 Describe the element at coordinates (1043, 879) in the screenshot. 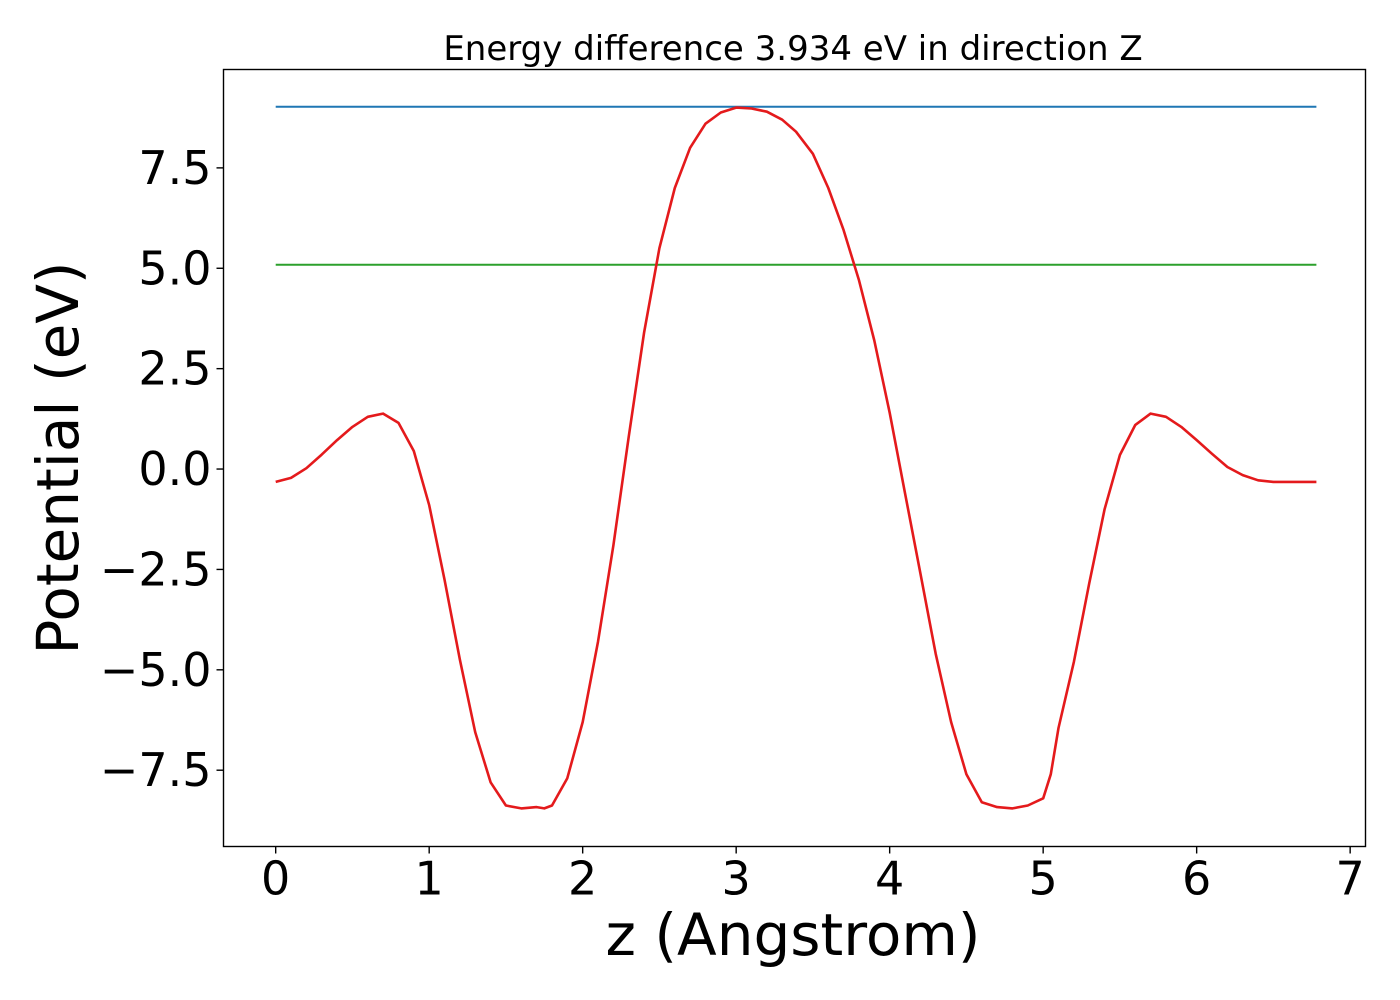

I see `x-tick-label: 5` at that location.